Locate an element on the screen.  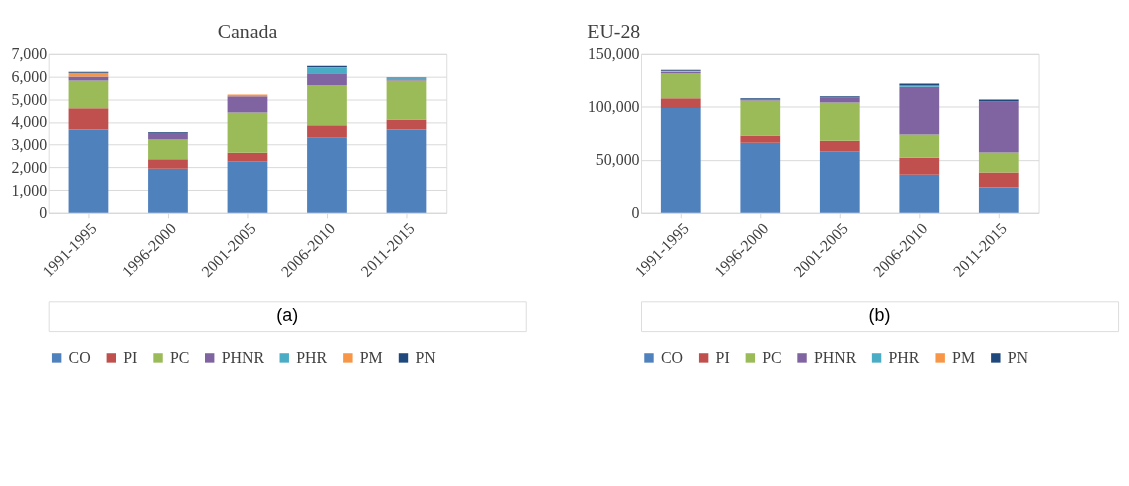
y-tick-label: 6,000 is located at coordinates (29, 76).